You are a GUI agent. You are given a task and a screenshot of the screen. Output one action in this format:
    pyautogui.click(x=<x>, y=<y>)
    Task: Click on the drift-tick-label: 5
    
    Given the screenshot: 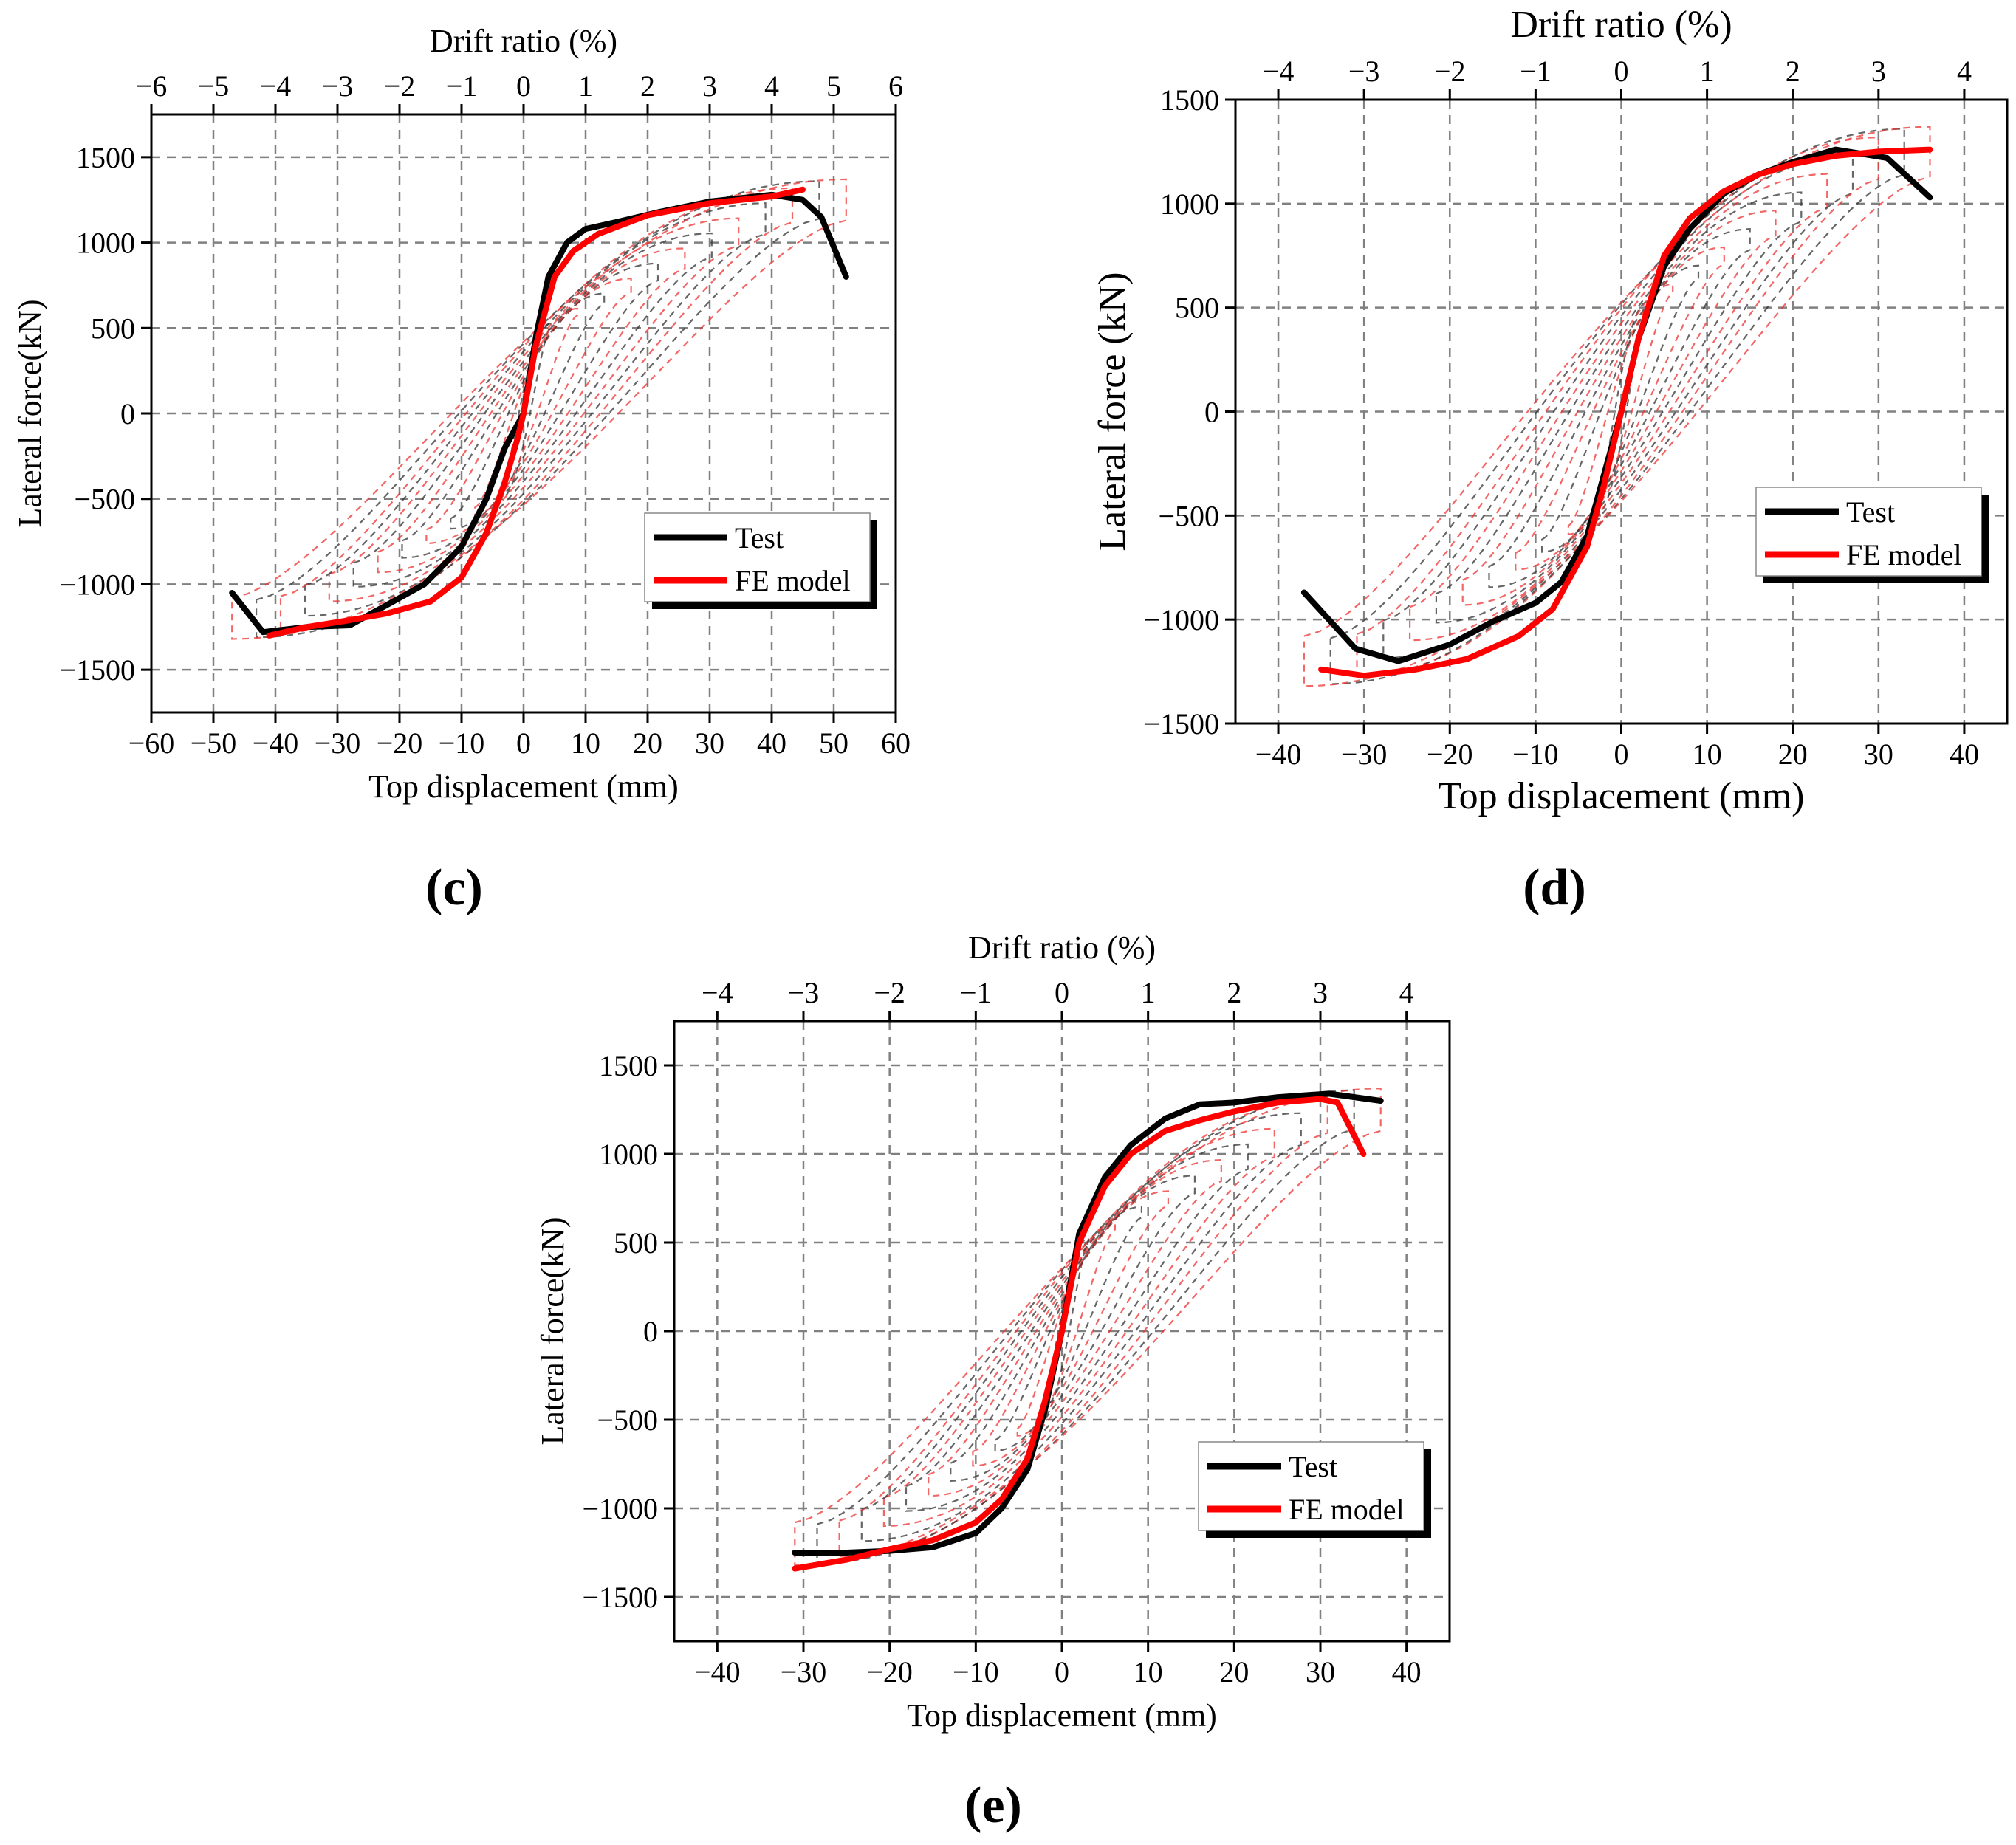 What is the action you would take?
    pyautogui.click(x=834, y=86)
    